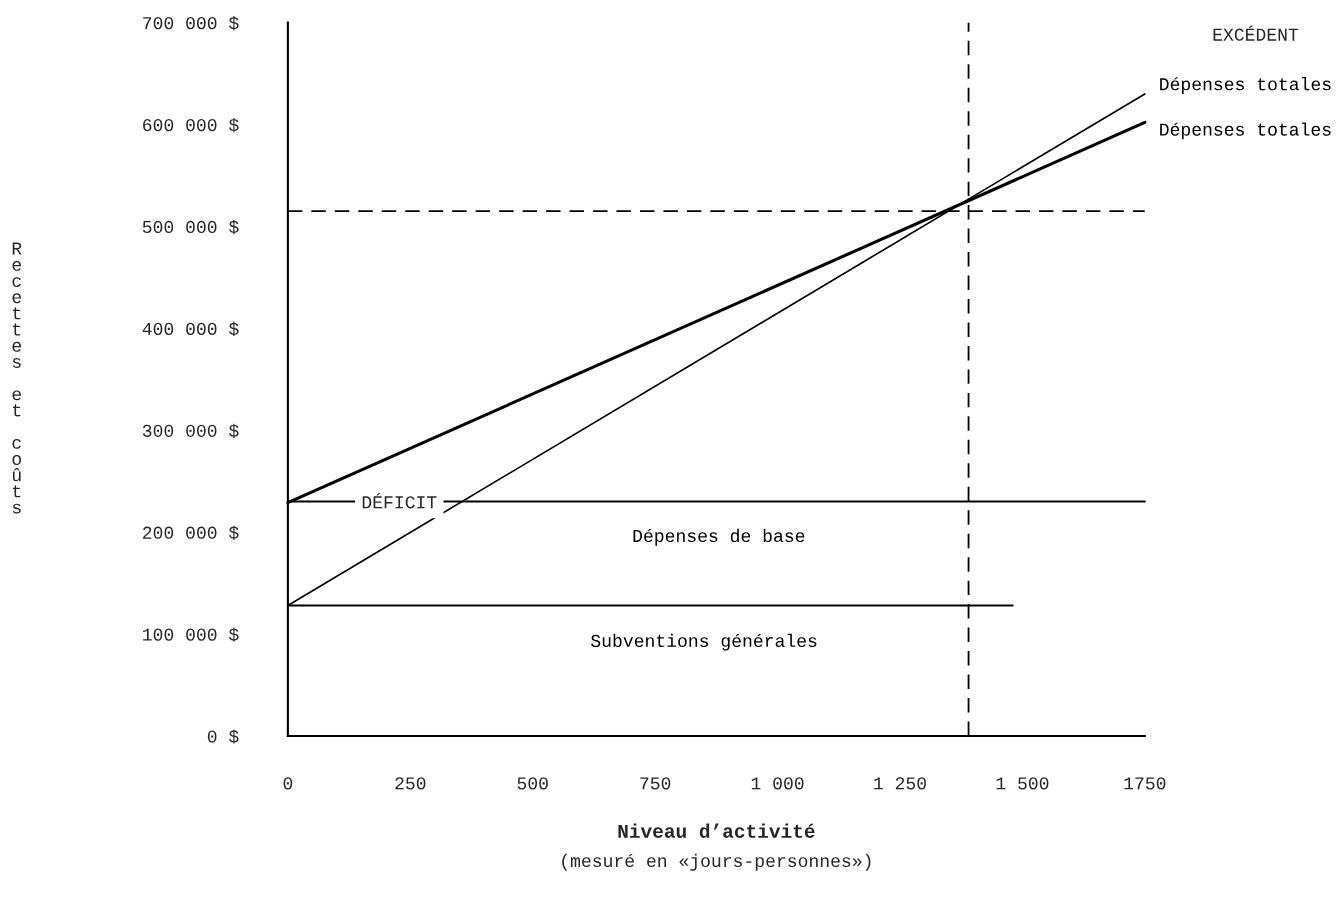  What do you see at coordinates (777, 783) in the screenshot?
I see `x-tick-label: 1 000` at bounding box center [777, 783].